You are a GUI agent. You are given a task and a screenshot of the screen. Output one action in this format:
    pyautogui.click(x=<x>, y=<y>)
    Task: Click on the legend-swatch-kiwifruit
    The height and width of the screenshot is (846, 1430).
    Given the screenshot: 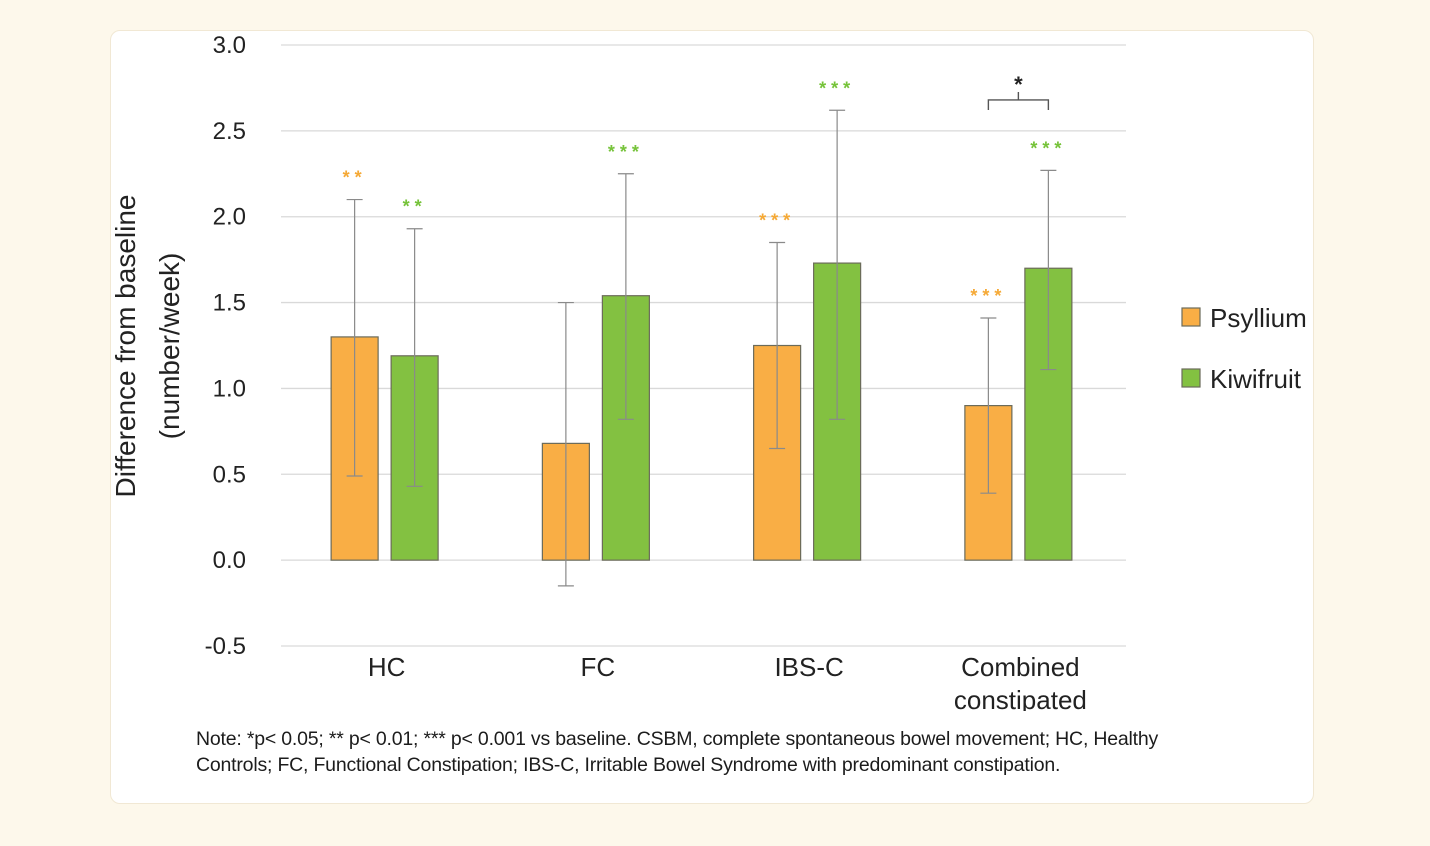 What is the action you would take?
    pyautogui.click(x=1191, y=378)
    